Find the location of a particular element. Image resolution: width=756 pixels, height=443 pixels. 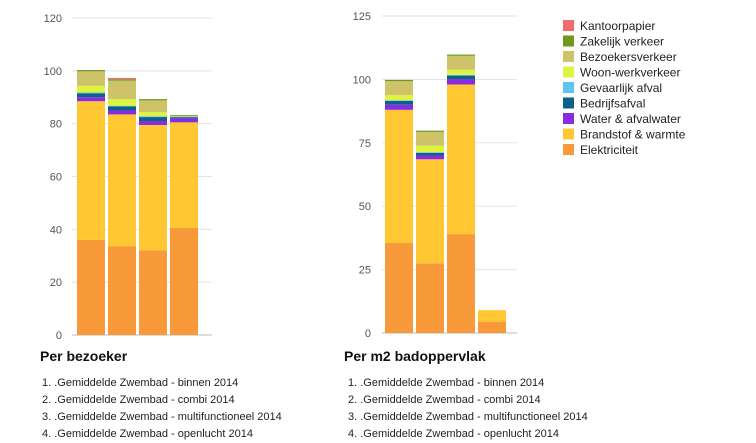

y-tick-label: 20 is located at coordinates (56, 283).